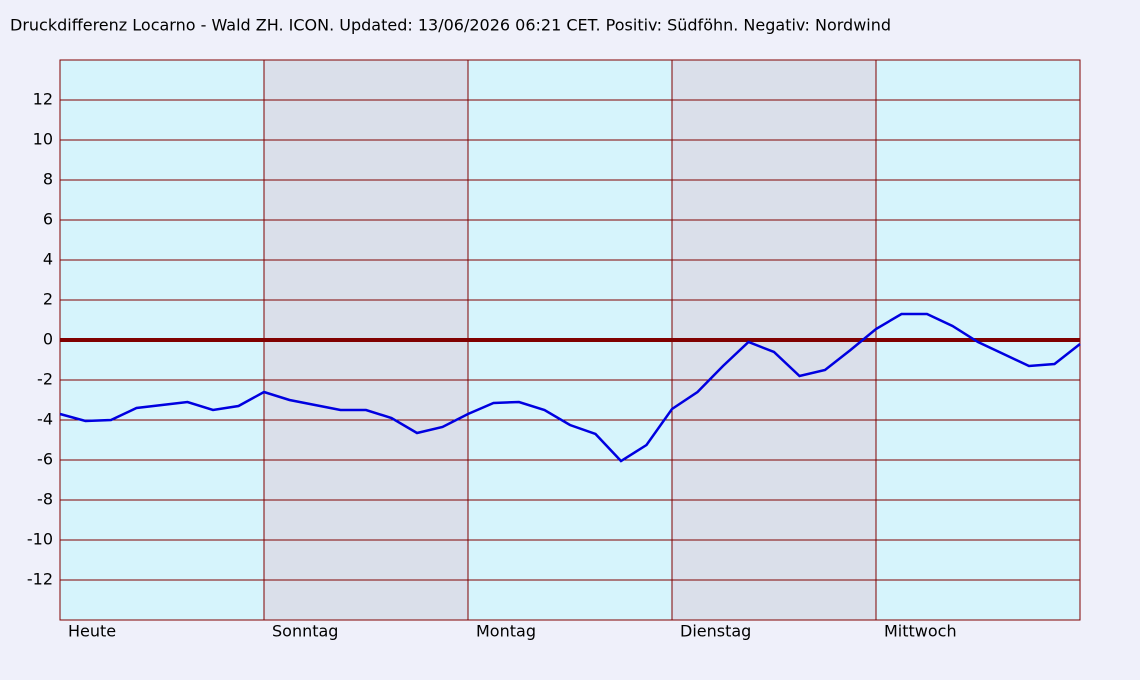  Describe the element at coordinates (40, 539) in the screenshot. I see `y-tick-label: -10` at that location.